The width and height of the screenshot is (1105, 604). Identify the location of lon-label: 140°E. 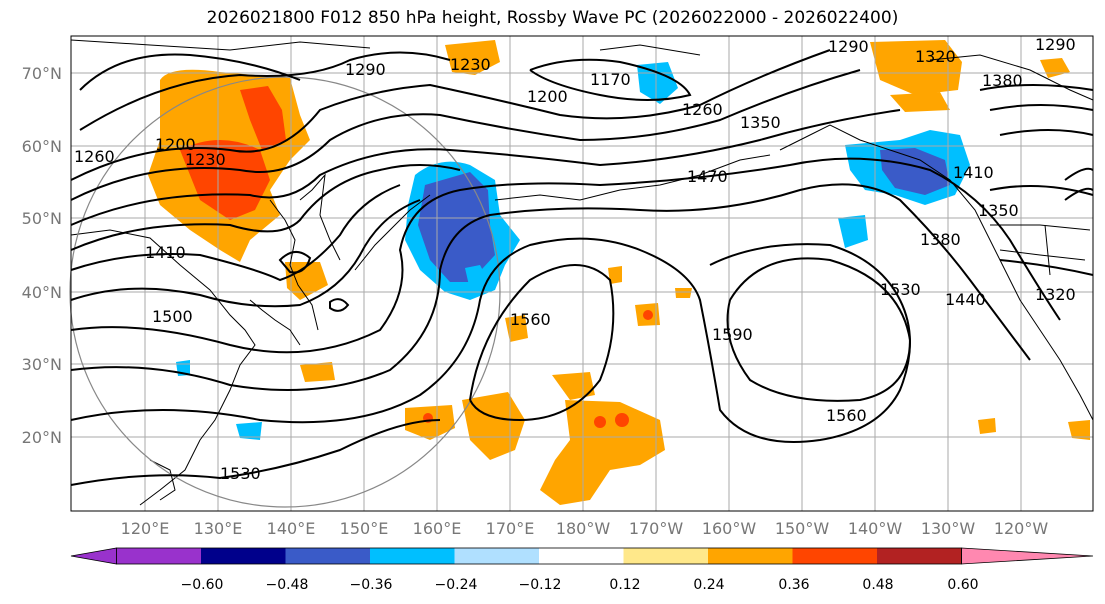
(291, 528).